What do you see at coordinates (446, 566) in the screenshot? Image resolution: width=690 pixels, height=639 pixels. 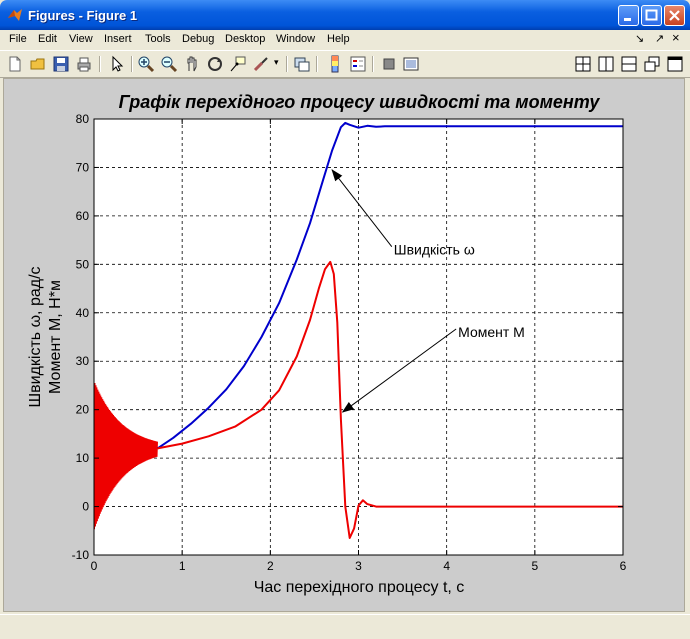 I see `x-tick-label: 4` at bounding box center [446, 566].